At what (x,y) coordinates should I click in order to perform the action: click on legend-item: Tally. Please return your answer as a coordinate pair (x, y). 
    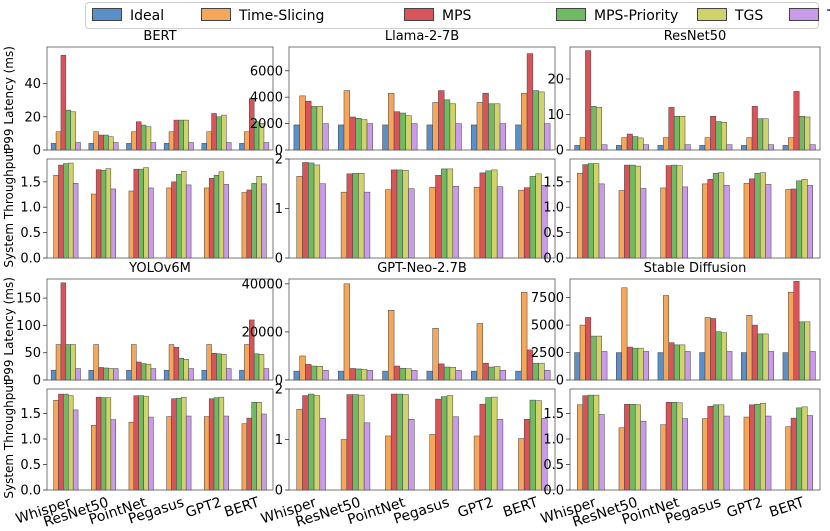
    Looking at the image, I should click on (809, 16).